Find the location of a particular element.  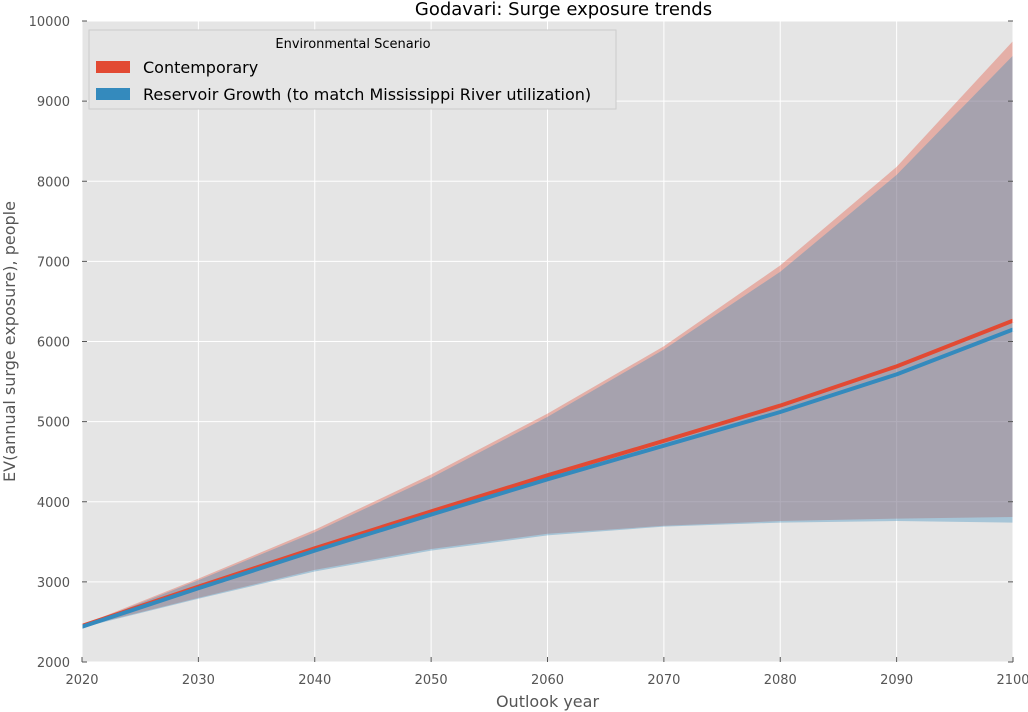

legend-swatch-reservoir-growth is located at coordinates (113, 94).